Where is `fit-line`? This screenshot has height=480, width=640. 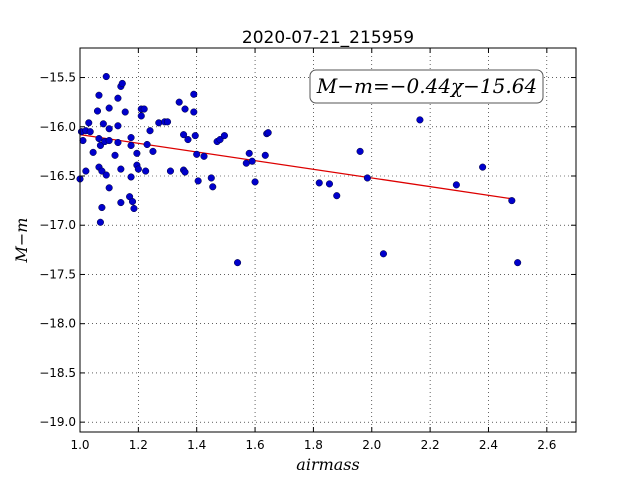
fit-line is located at coordinates (297, 167).